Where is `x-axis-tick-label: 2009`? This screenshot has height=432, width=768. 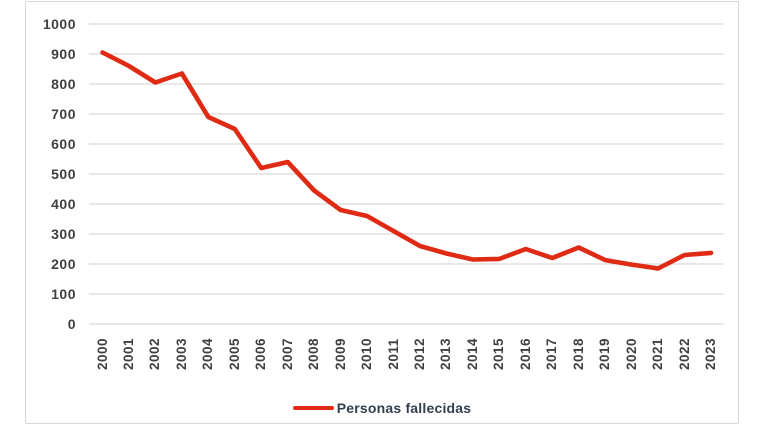
x-axis-tick-label: 2009 is located at coordinates (340, 354).